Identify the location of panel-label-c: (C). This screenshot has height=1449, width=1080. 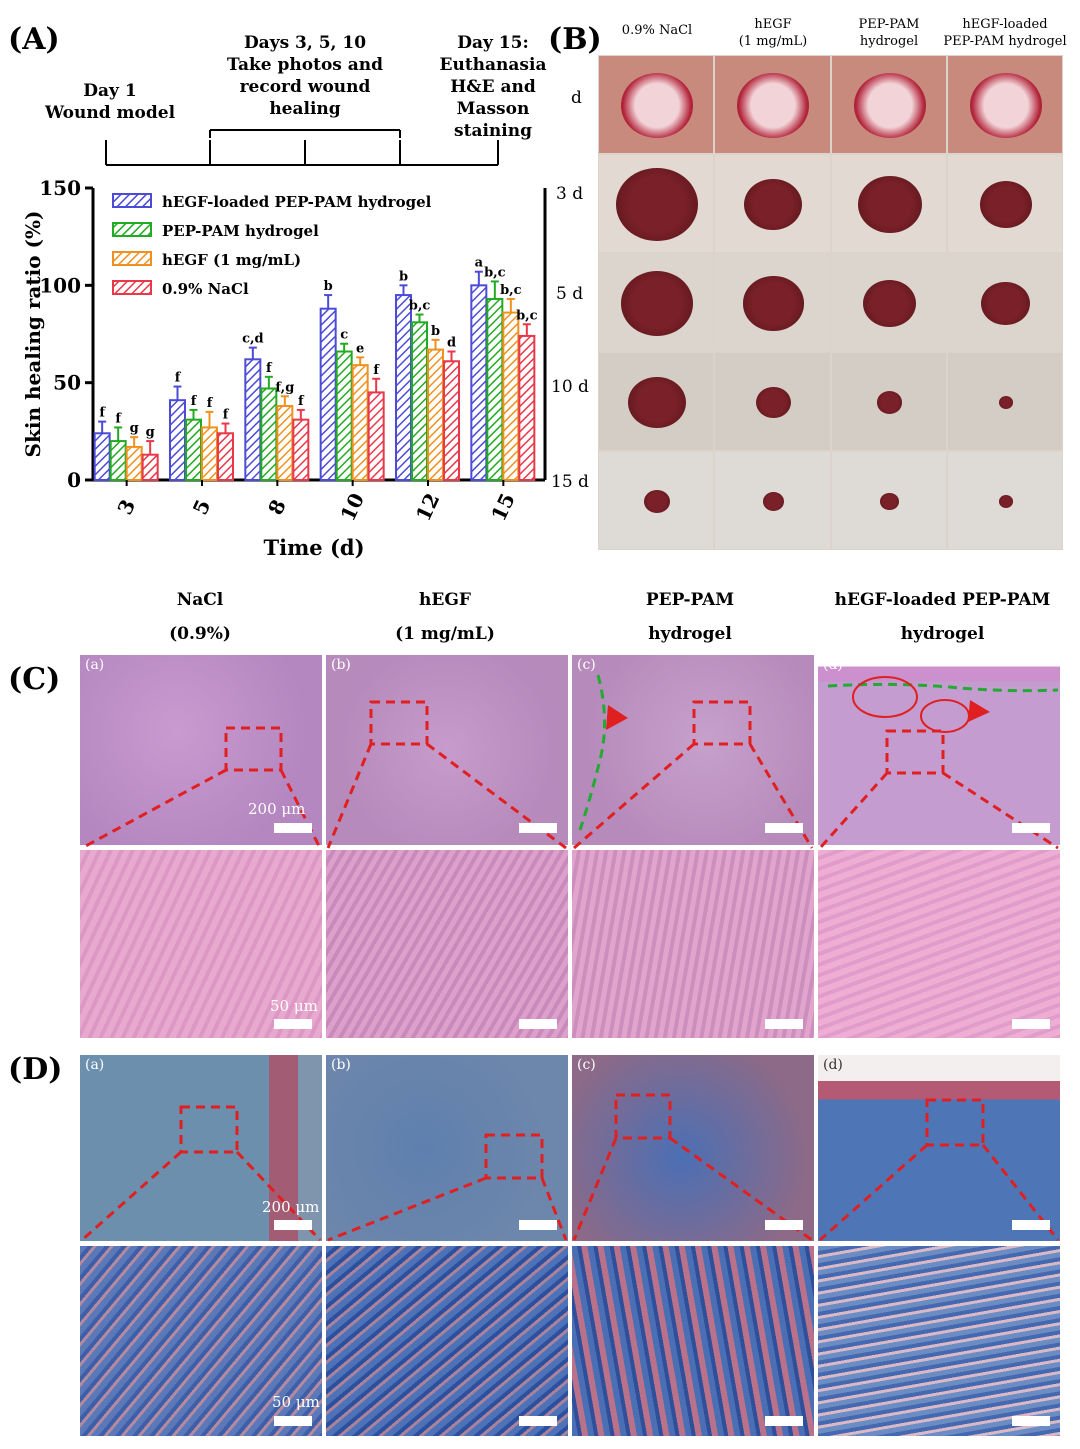
(34, 679).